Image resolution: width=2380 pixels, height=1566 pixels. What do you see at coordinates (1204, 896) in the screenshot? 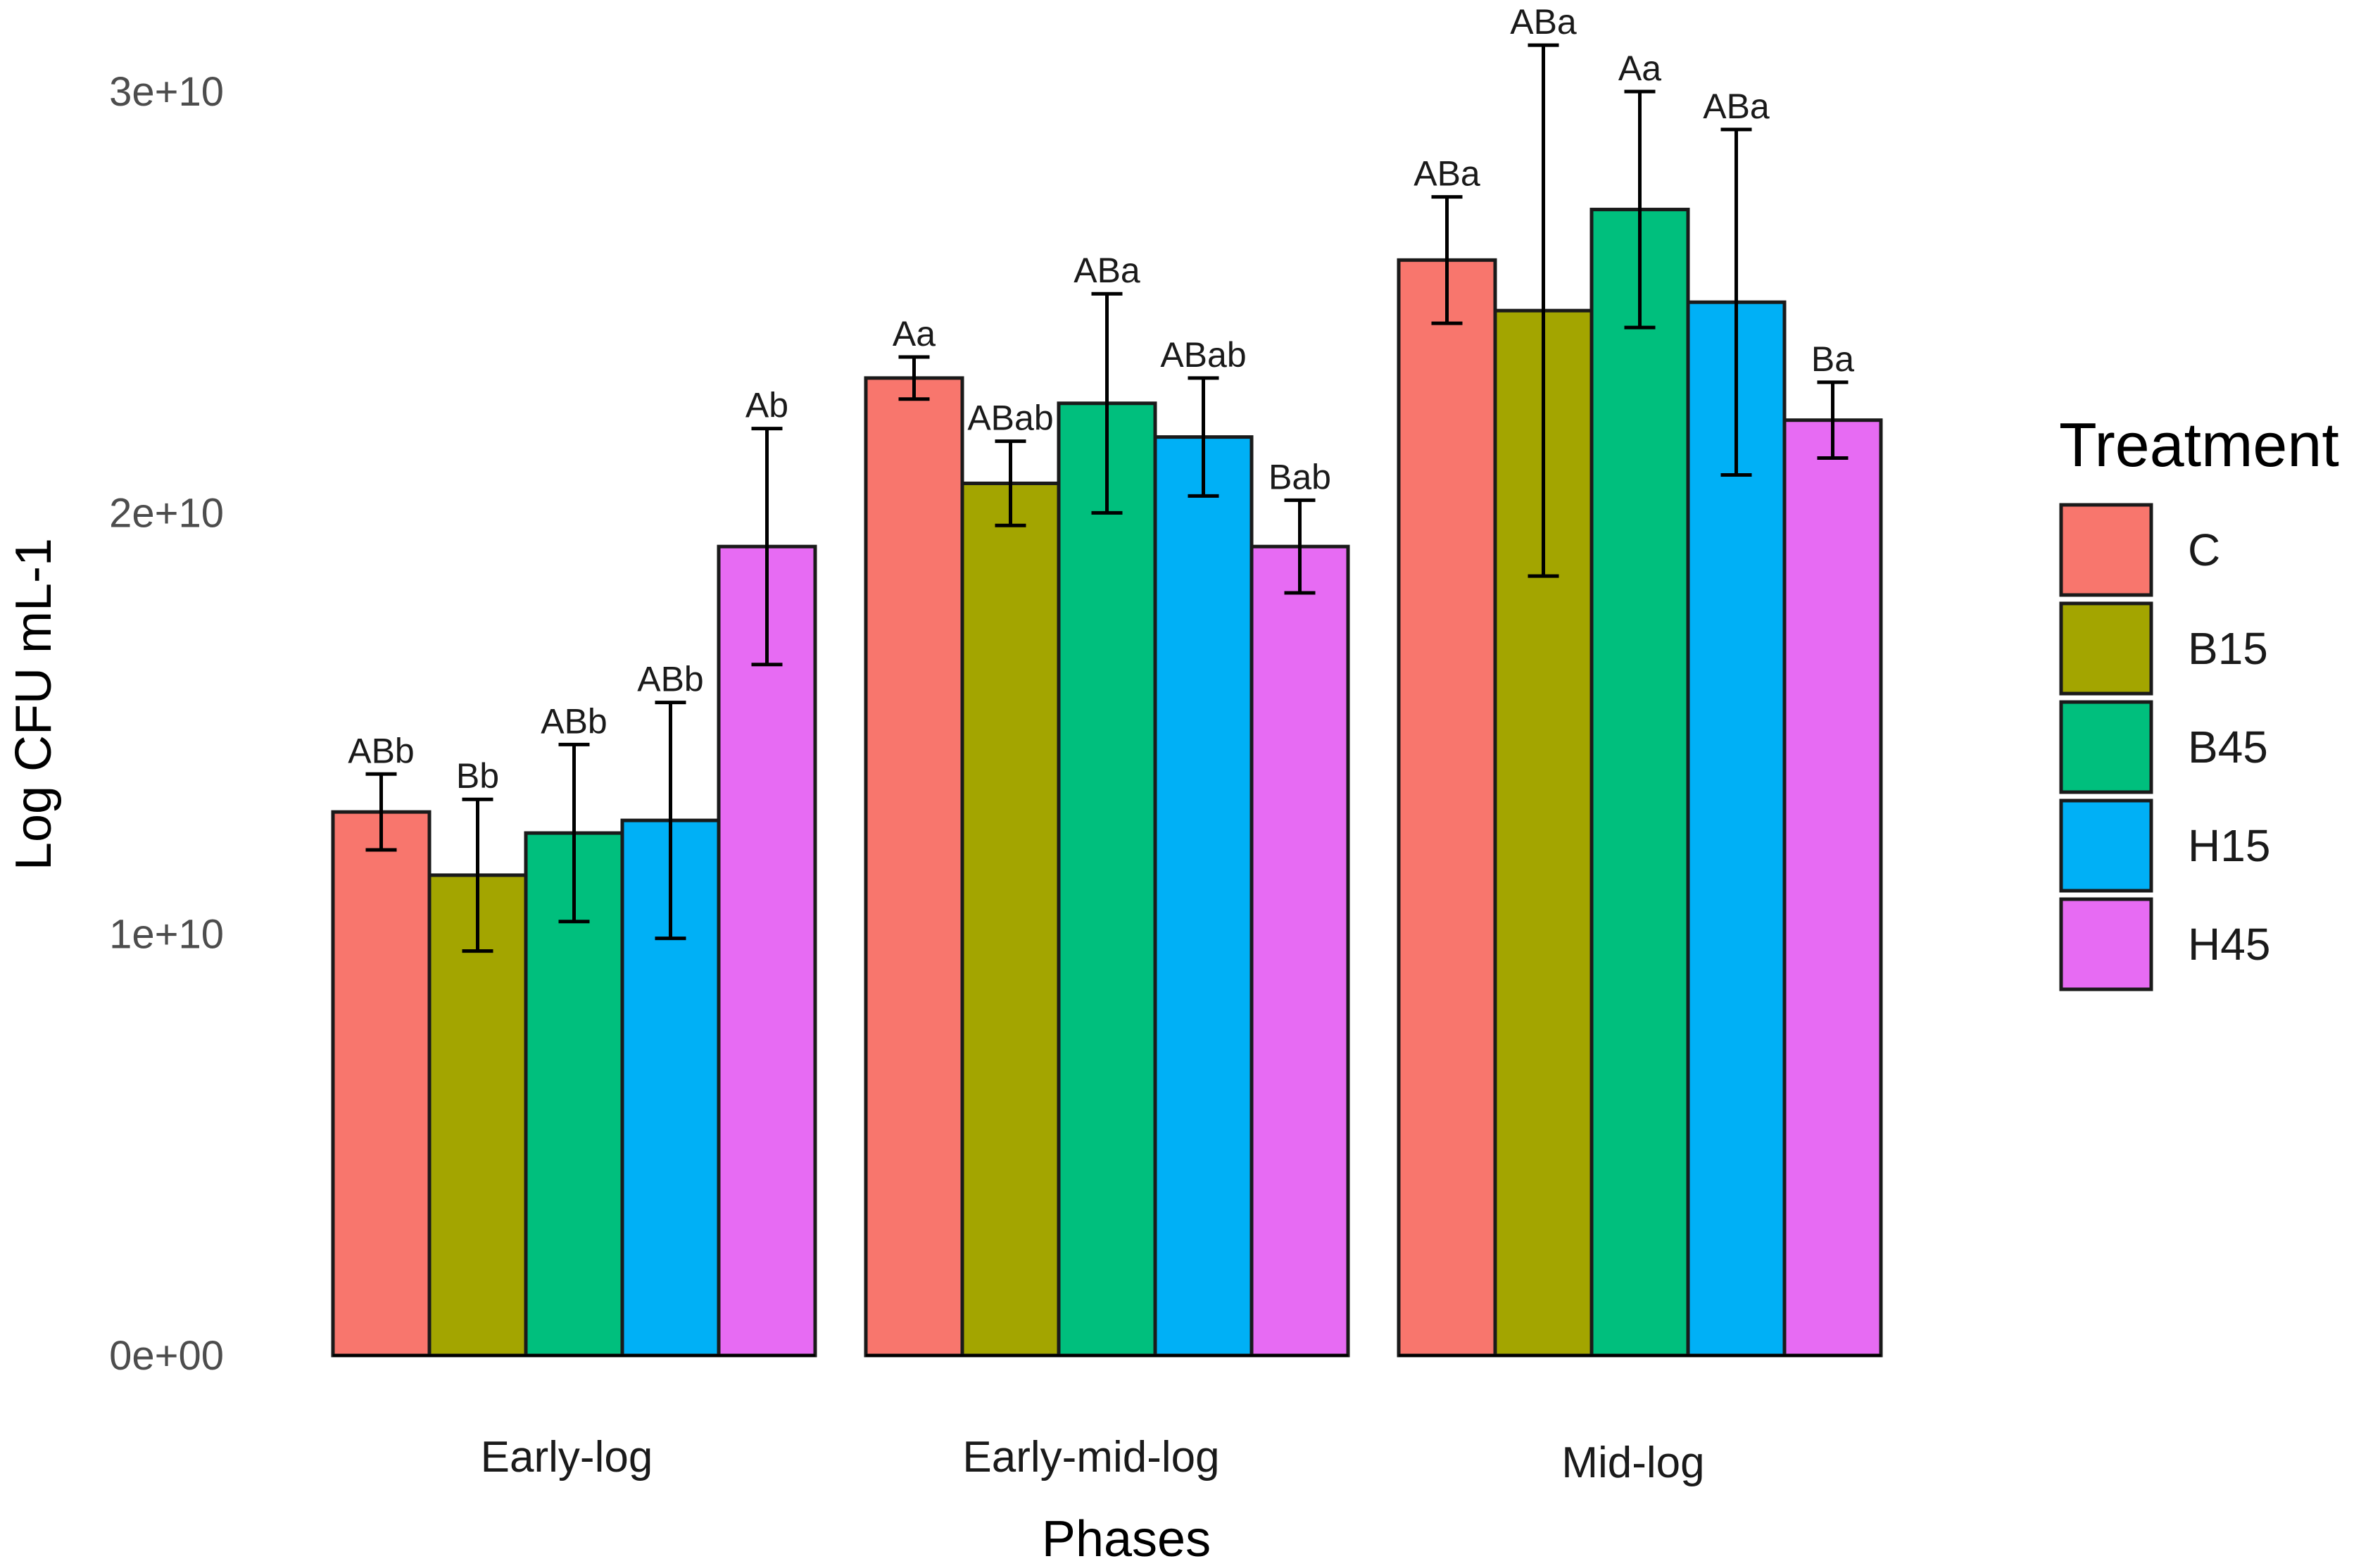
I see `bar-h15-early-mid-log` at bounding box center [1204, 896].